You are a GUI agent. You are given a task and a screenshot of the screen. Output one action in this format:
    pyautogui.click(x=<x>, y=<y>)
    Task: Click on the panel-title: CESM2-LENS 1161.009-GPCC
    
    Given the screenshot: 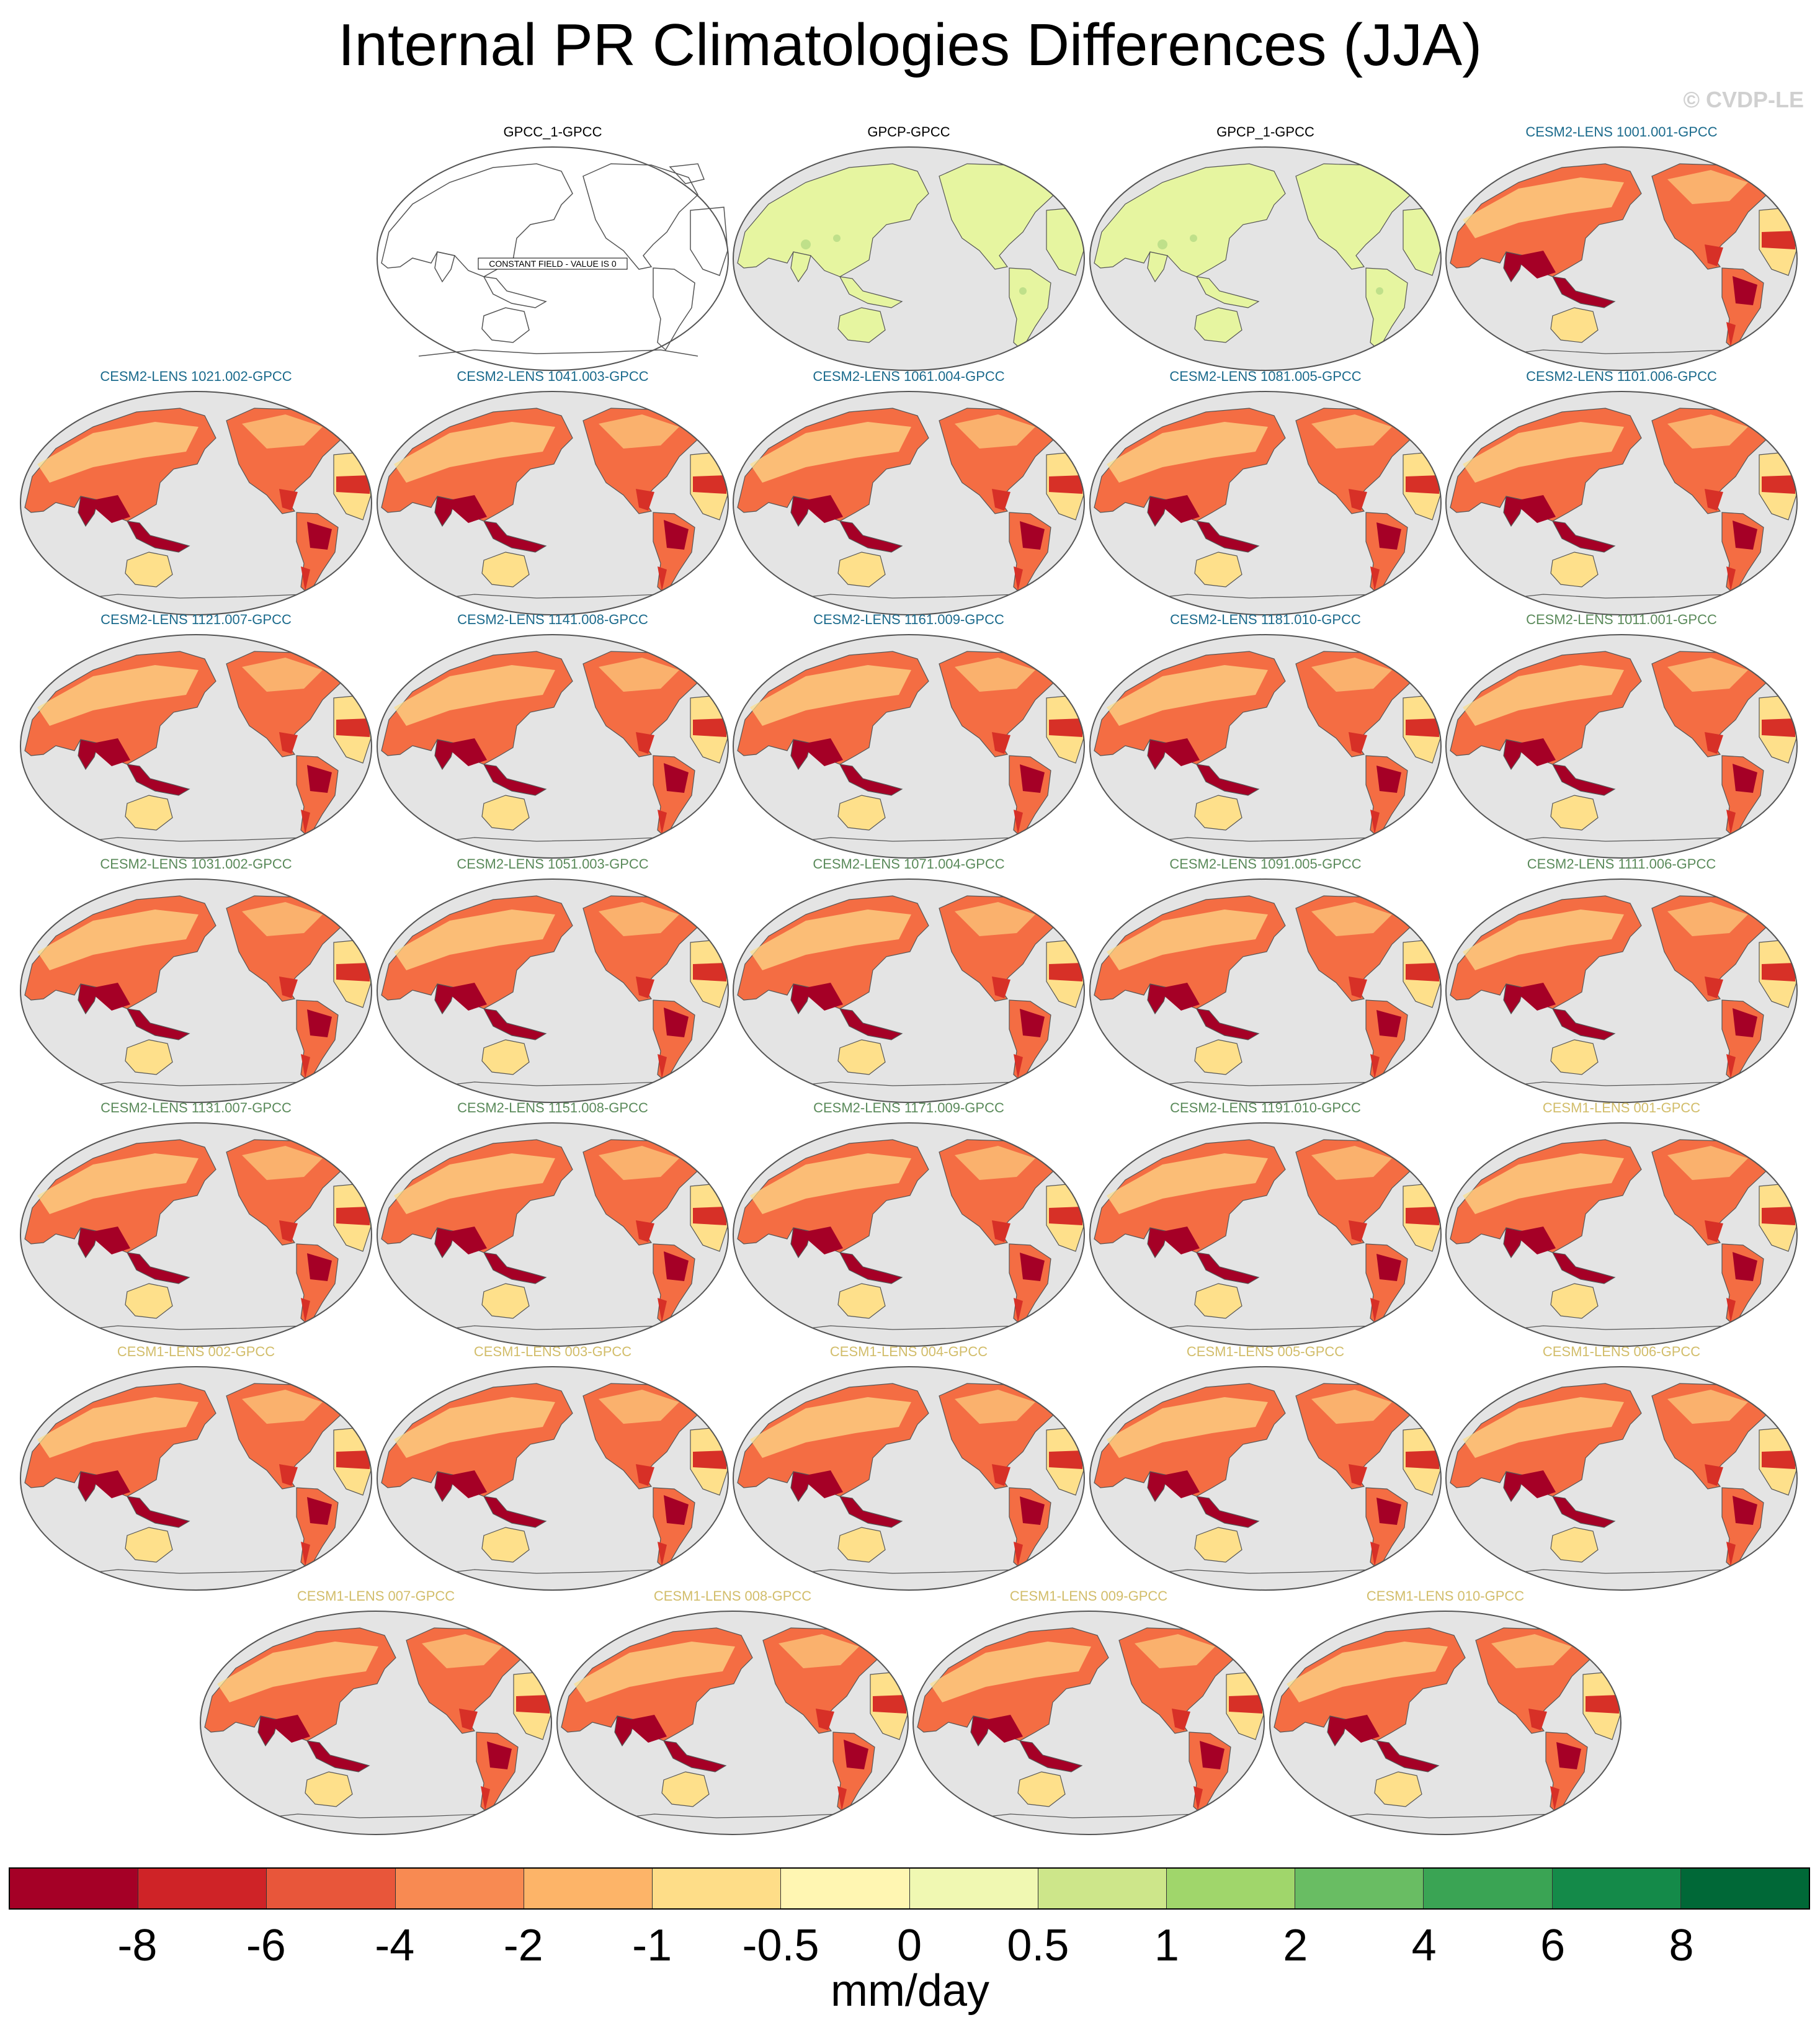 What is the action you would take?
    pyautogui.click(x=908, y=619)
    